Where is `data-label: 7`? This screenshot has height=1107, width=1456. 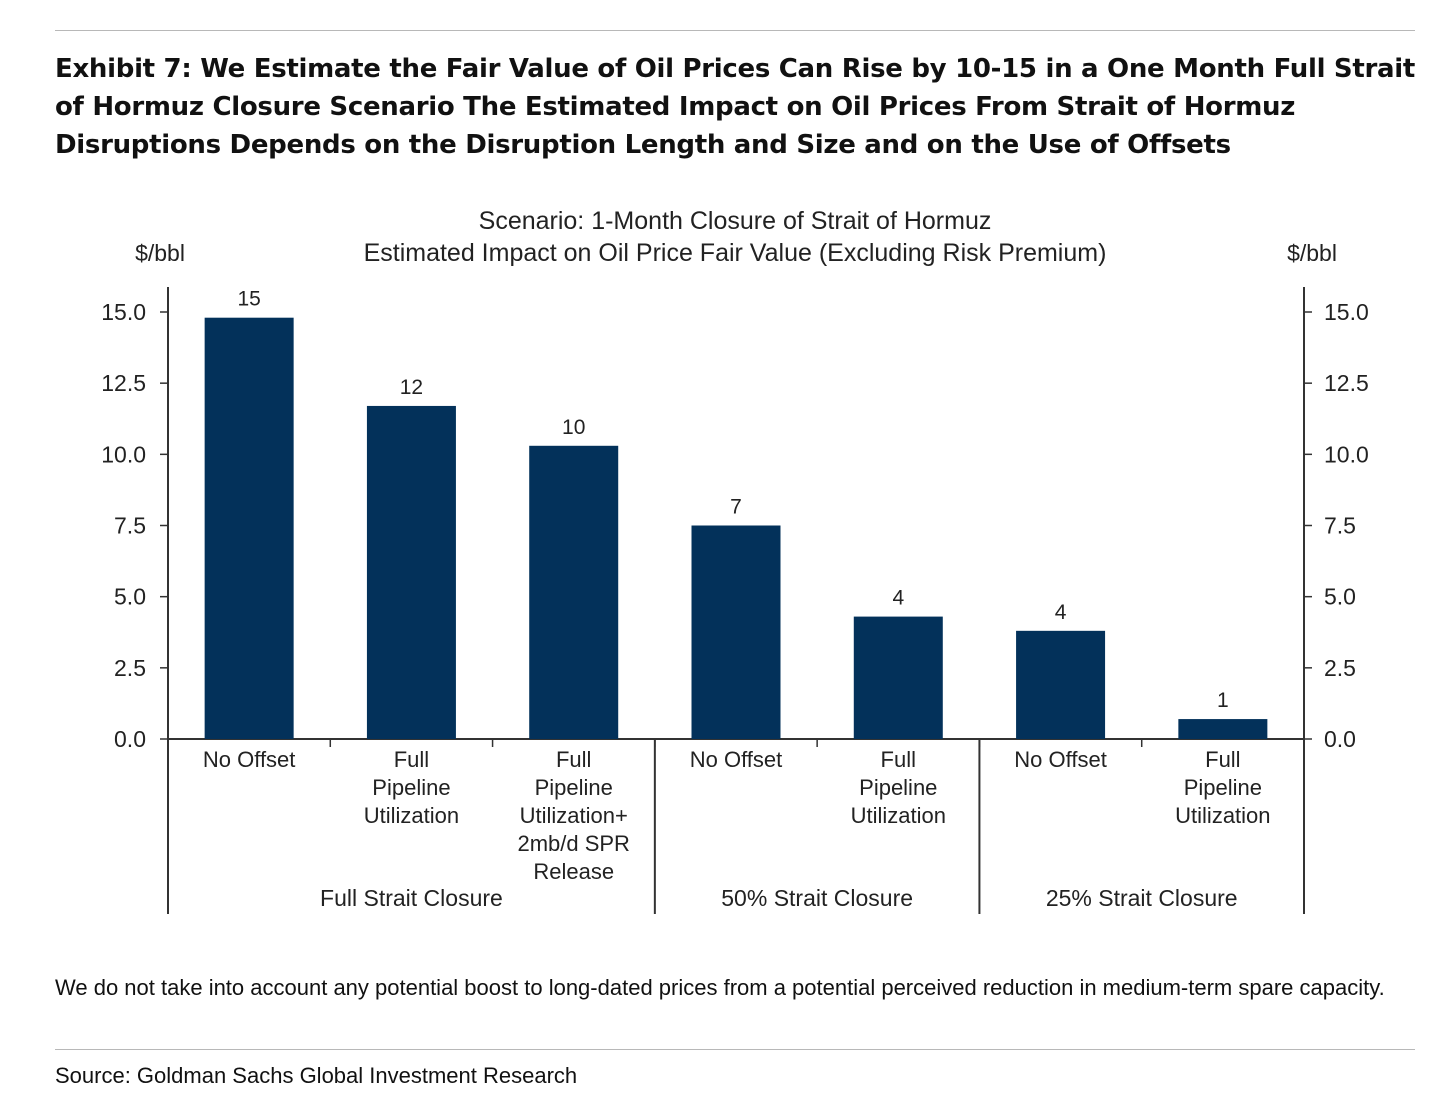 data-label: 7 is located at coordinates (736, 507).